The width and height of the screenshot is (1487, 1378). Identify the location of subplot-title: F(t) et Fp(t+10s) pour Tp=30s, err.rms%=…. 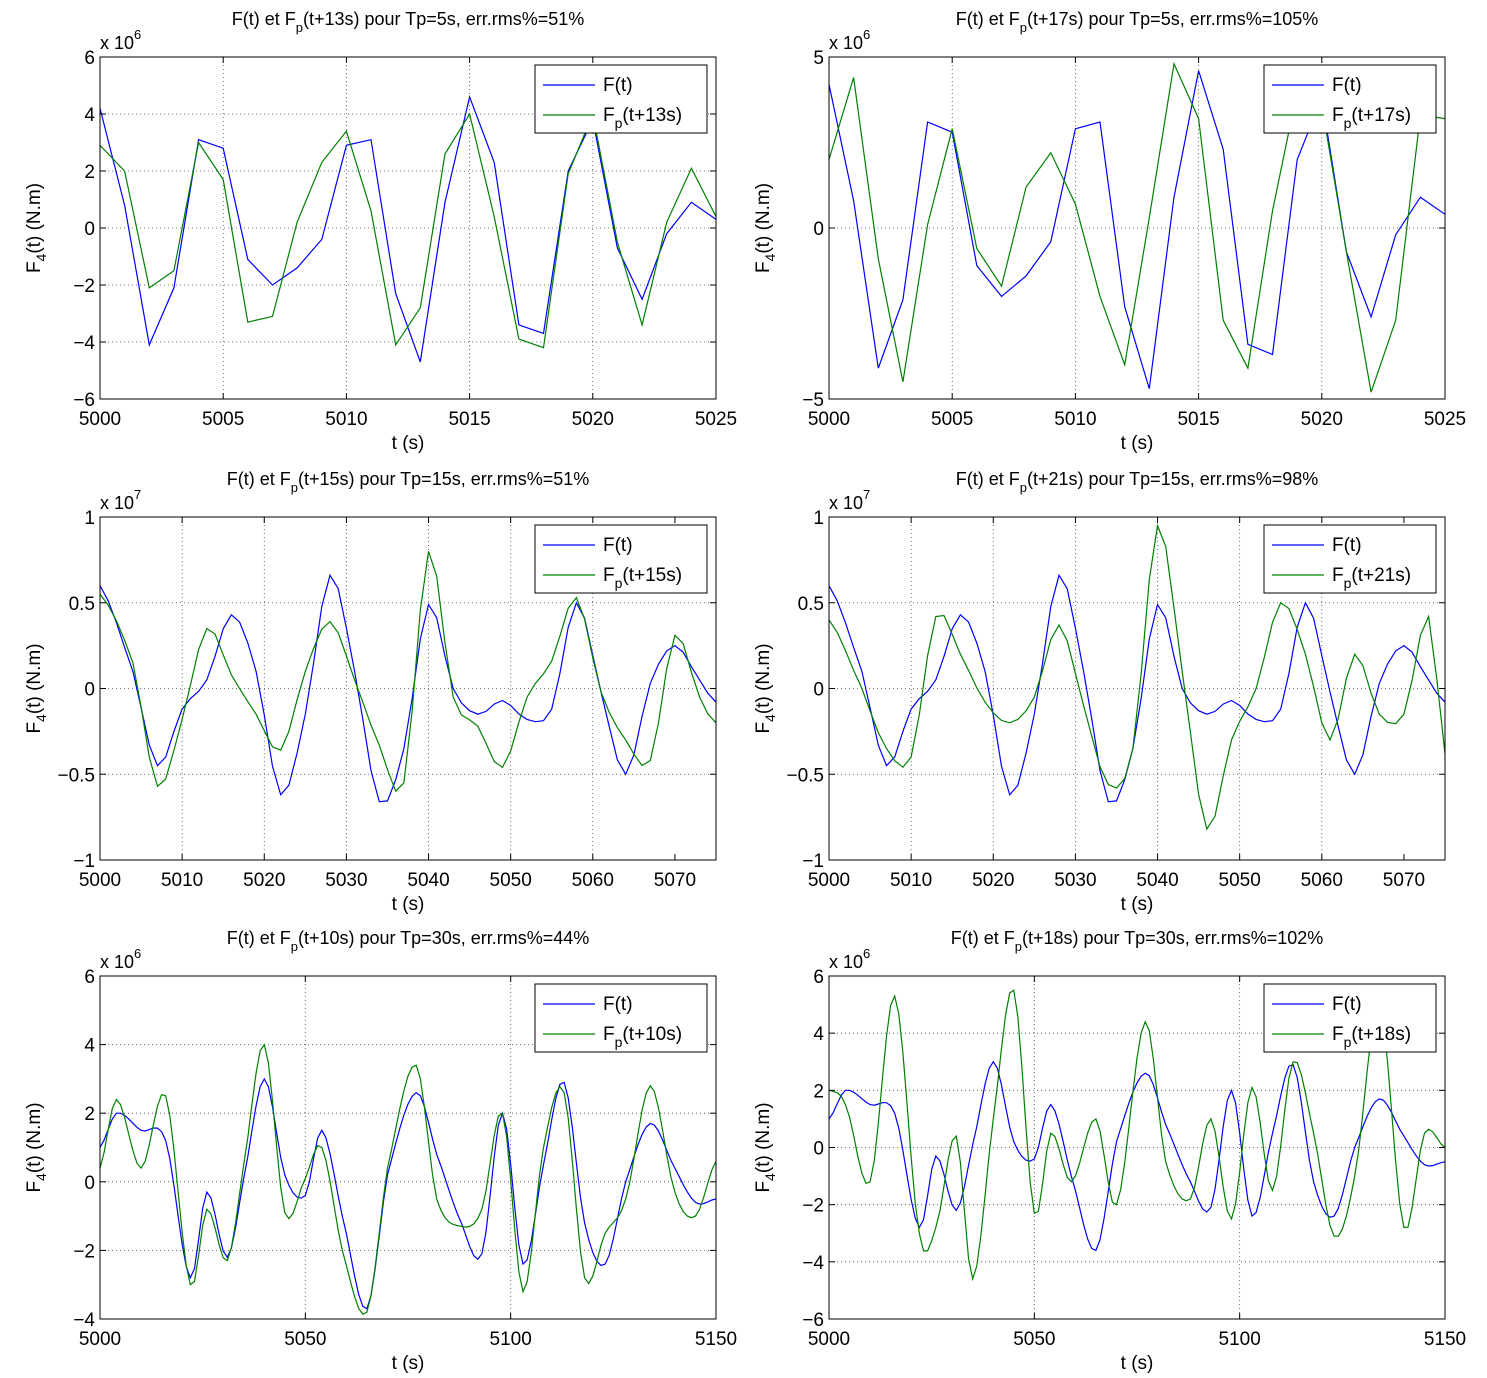
(408, 941).